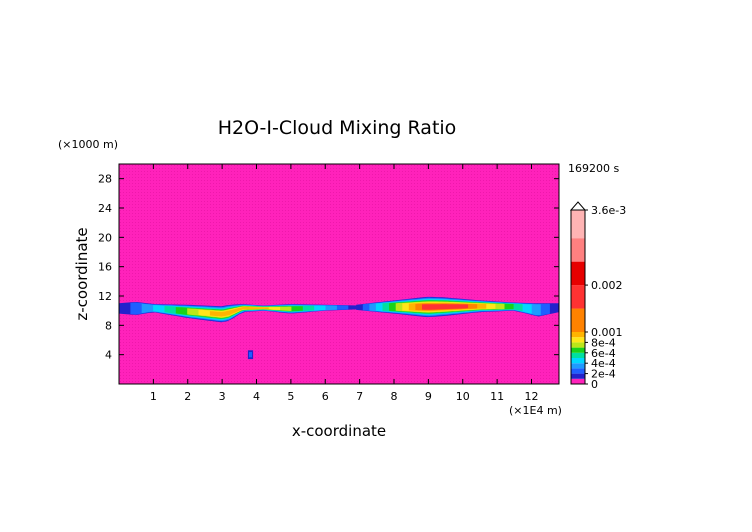 This screenshot has height=532, width=752. I want to click on colorbar-label: 6e-4, so click(603, 353).